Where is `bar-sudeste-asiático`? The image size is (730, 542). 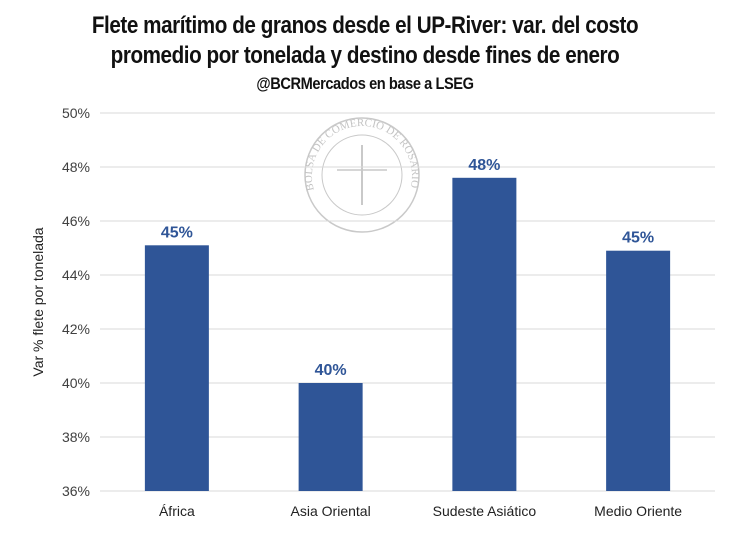
bar-sudeste-asiático is located at coordinates (484, 334).